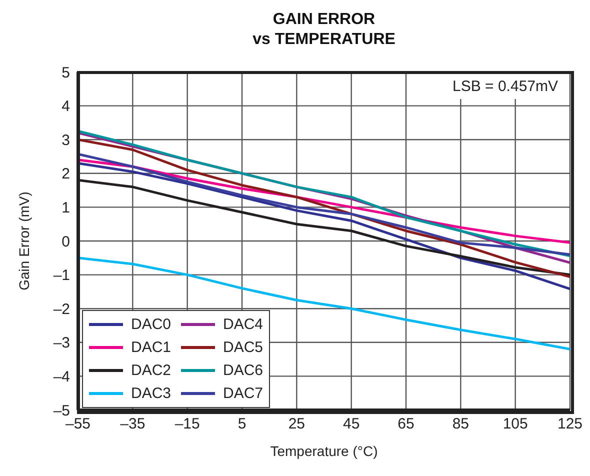 This screenshot has height=476, width=590. I want to click on x-tick-label: 45, so click(351, 424).